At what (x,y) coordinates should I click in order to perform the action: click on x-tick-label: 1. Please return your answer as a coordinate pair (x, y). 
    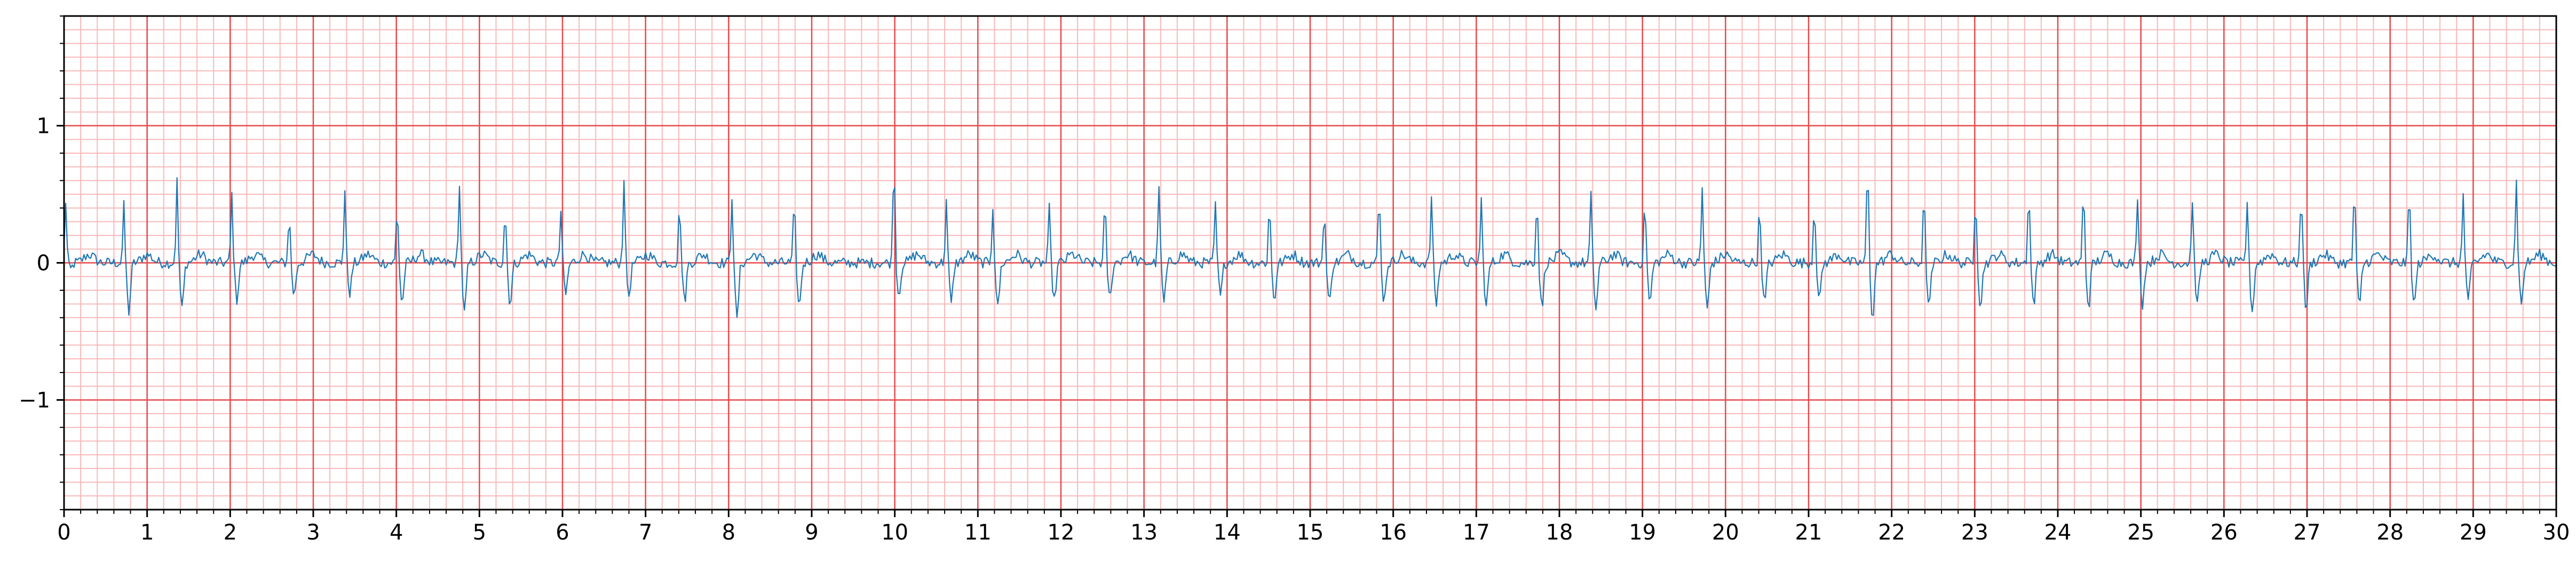
    Looking at the image, I should click on (147, 532).